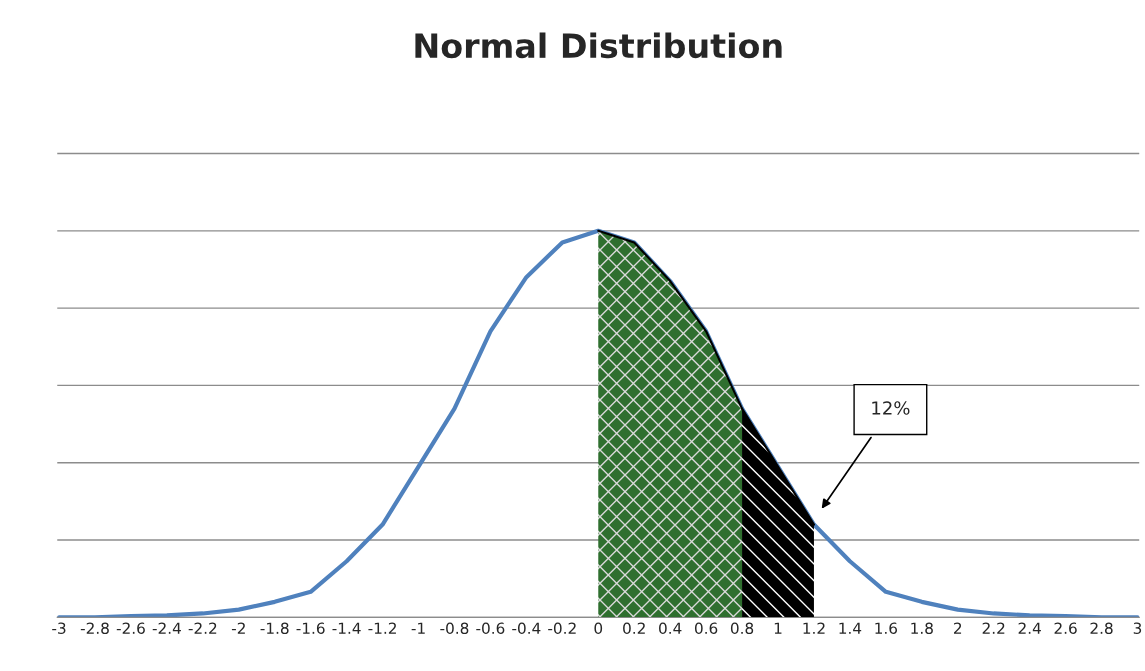 The height and width of the screenshot is (671, 1145). I want to click on x-tick-label: 1, so click(778, 628).